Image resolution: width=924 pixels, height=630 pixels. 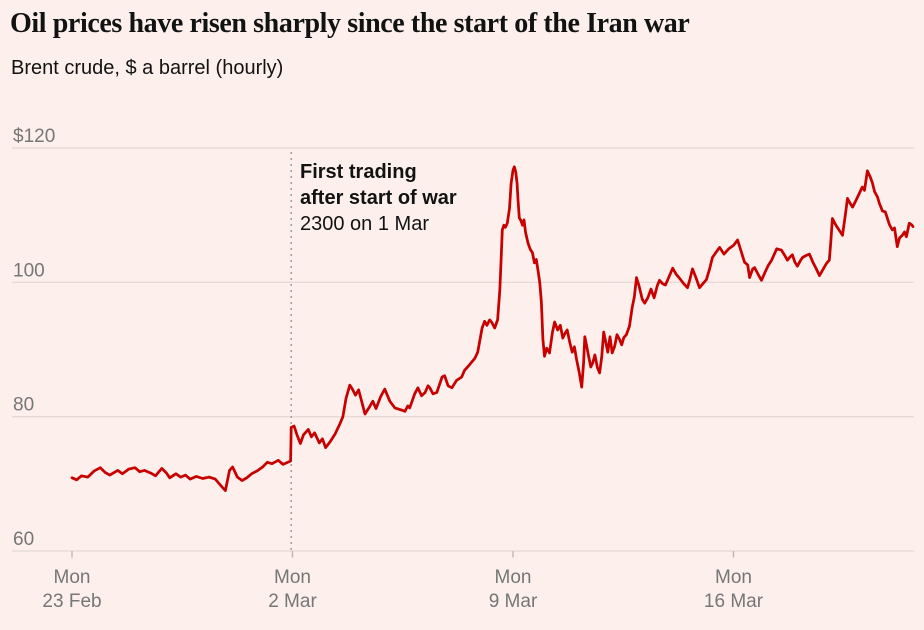 I want to click on y-axis-label: 80, so click(x=23, y=405).